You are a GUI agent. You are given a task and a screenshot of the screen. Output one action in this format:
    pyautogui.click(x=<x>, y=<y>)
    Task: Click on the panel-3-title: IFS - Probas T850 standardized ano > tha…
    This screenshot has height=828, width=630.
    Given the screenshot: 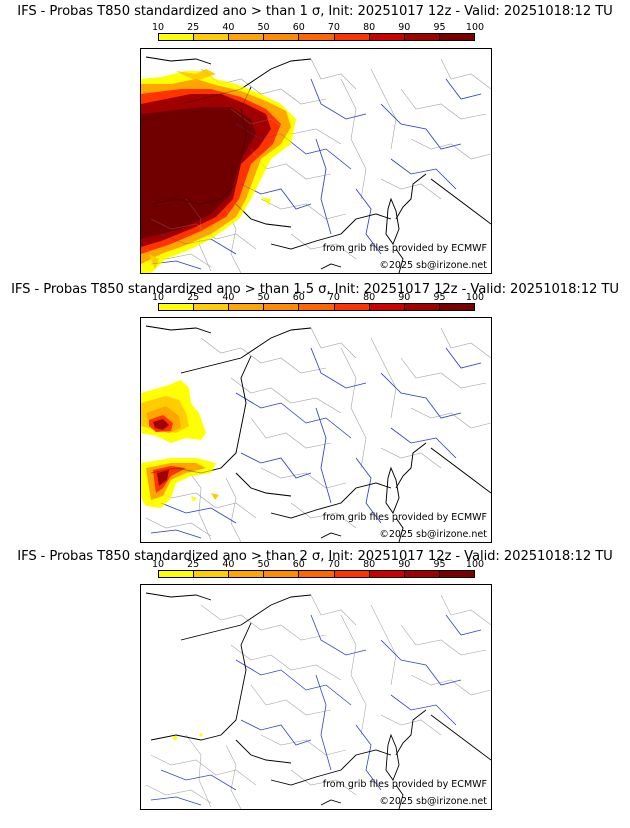 What is the action you would take?
    pyautogui.click(x=315, y=556)
    